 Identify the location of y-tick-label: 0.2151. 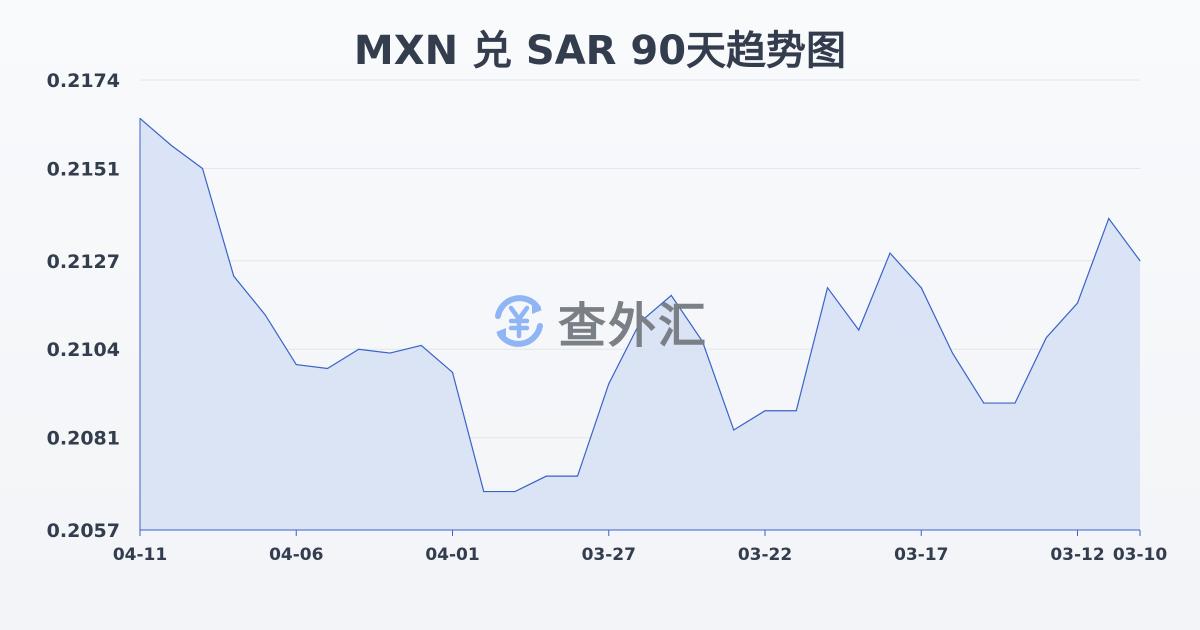
(83, 169).